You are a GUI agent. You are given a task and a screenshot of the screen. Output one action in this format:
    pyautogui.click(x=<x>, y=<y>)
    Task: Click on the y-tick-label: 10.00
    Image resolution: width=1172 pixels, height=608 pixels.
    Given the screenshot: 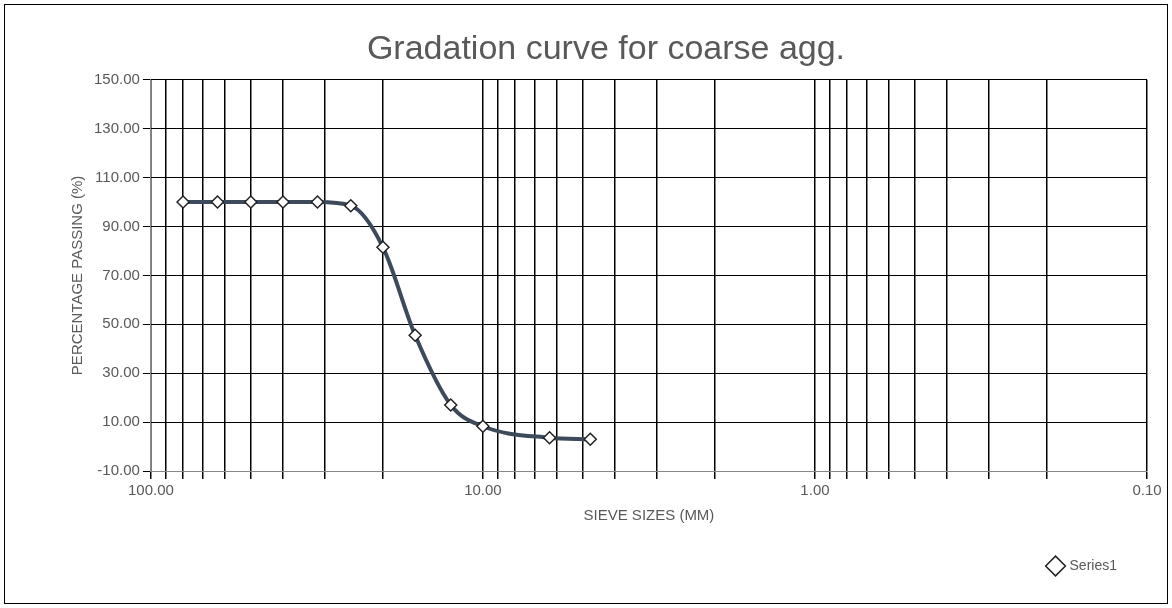 What is the action you would take?
    pyautogui.click(x=121, y=421)
    